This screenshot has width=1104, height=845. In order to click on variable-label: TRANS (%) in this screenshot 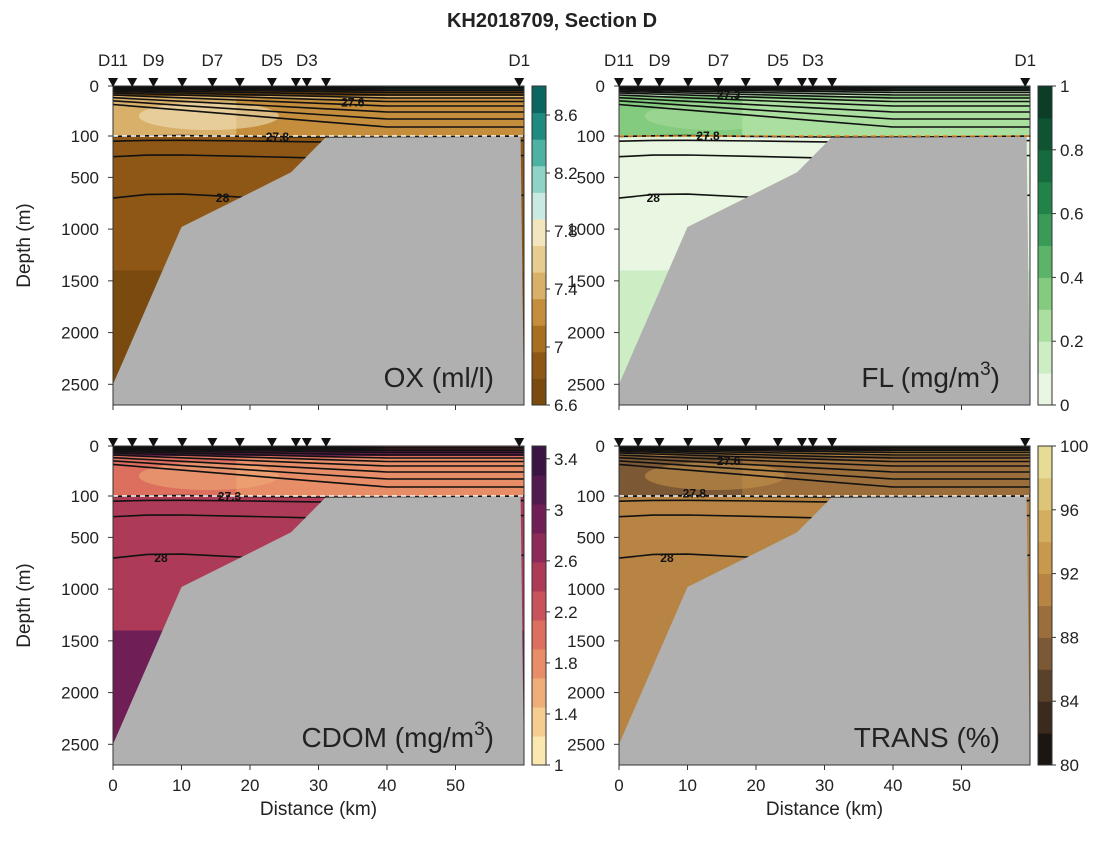, I will do `click(927, 737)`.